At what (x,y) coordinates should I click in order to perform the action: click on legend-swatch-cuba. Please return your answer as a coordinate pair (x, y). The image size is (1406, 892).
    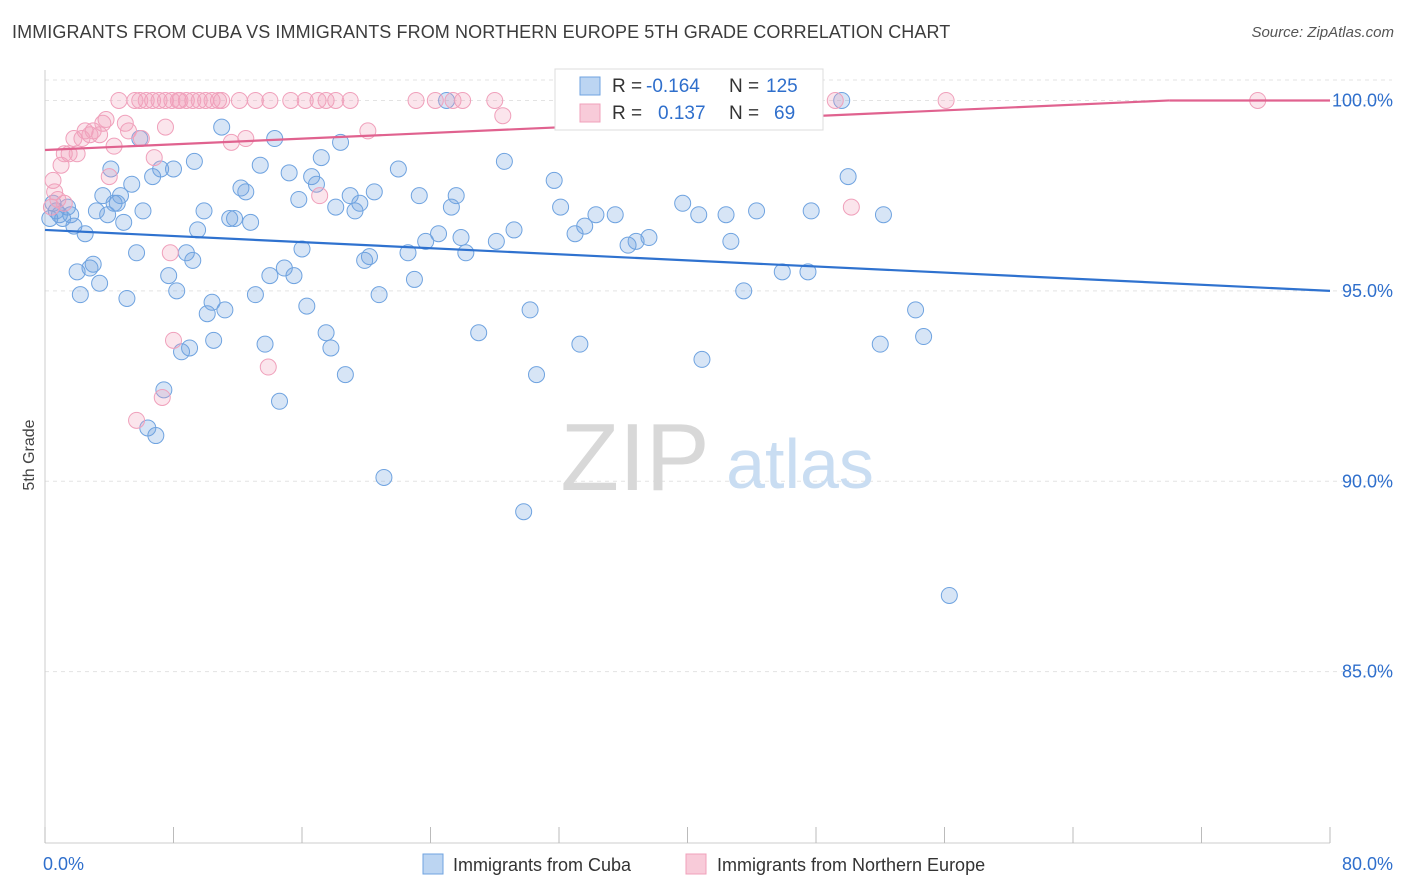
    Looking at the image, I should click on (590, 86).